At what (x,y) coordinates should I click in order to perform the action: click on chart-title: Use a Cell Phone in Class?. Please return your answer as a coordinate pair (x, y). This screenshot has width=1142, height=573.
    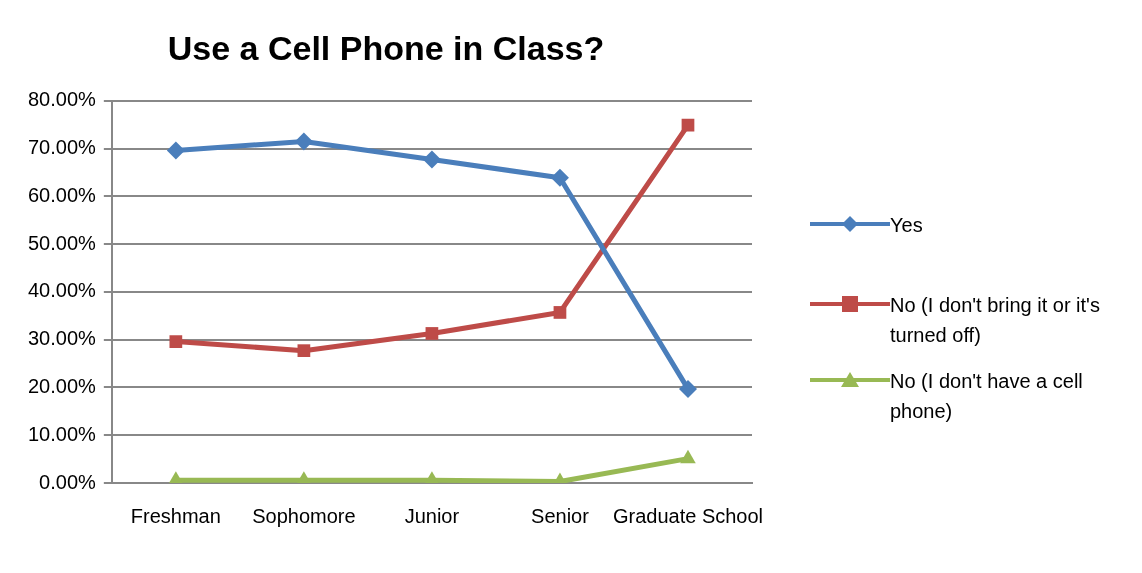
    Looking at the image, I should click on (386, 47).